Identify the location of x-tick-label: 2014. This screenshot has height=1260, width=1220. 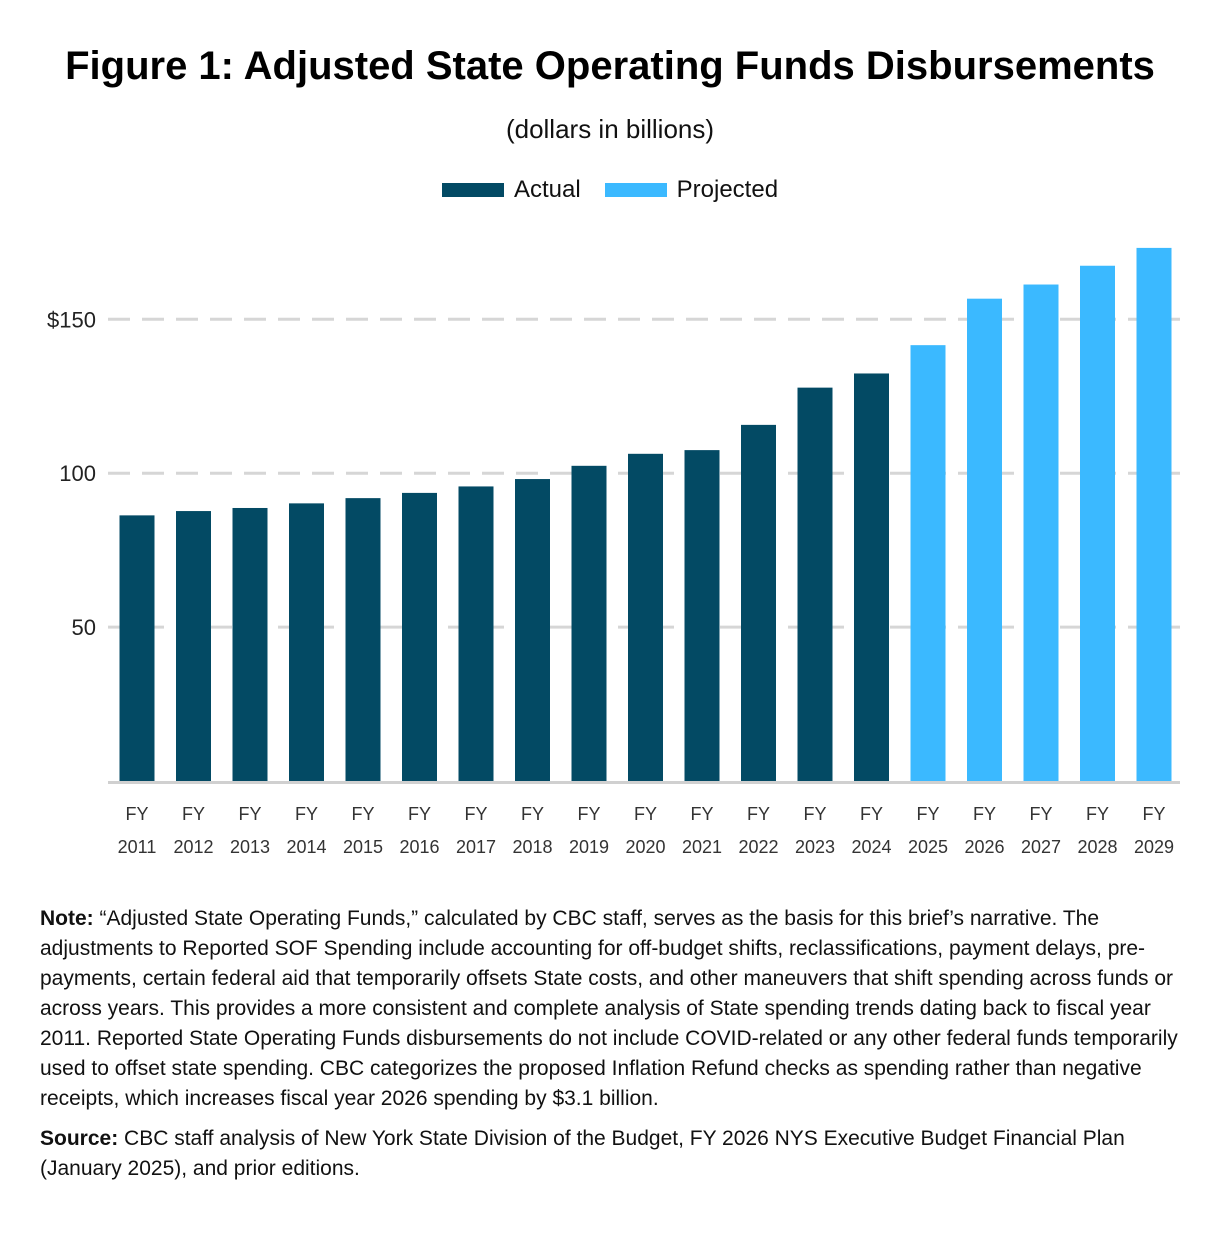
(306, 847).